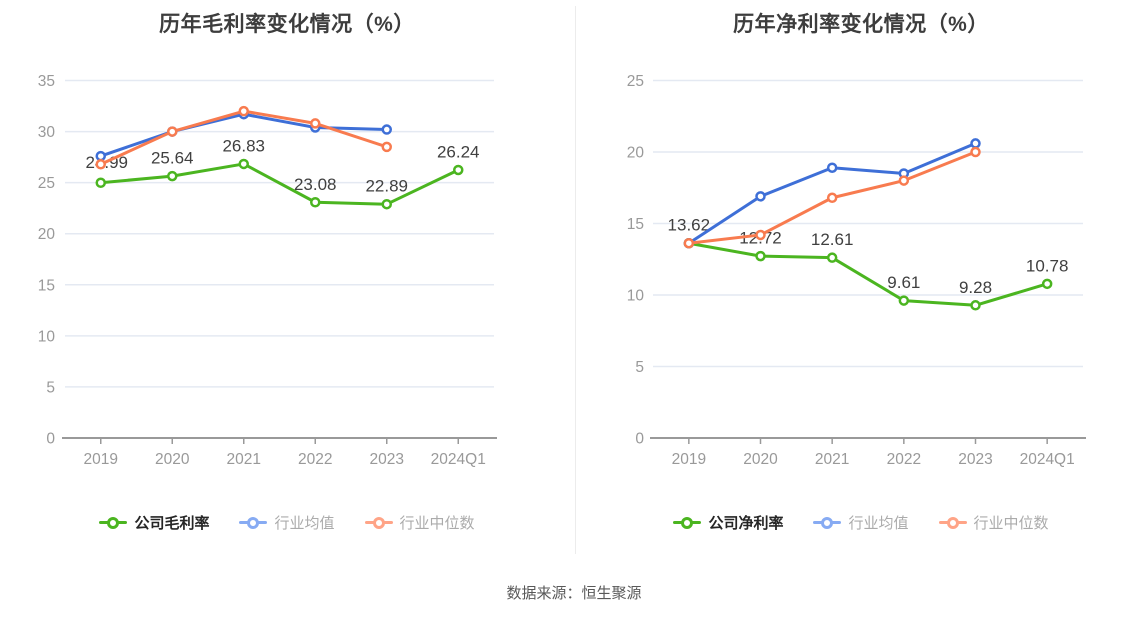  Describe the element at coordinates (689, 225) in the screenshot. I see `svg-text: 13.62` at that location.